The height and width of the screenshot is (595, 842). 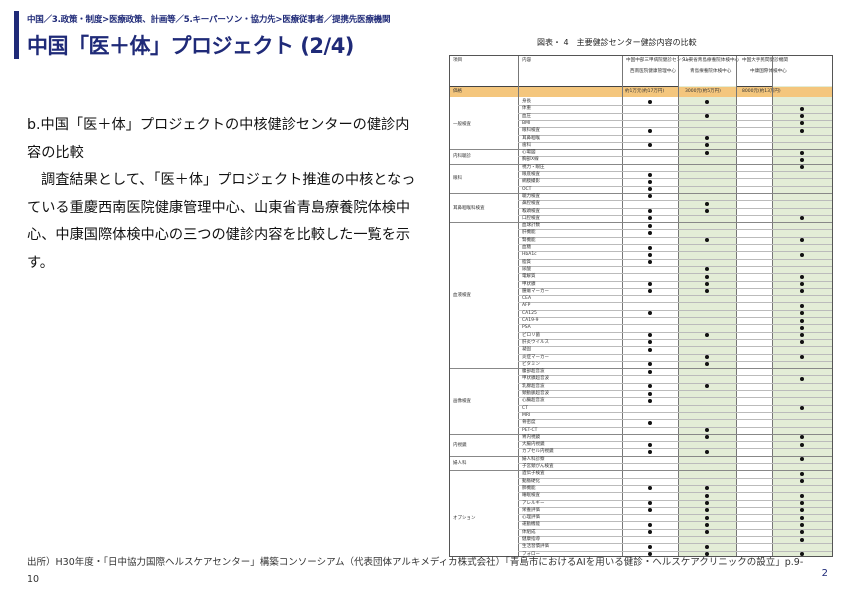 What do you see at coordinates (533, 459) in the screenshot?
I see `row-label: 婦人科診察` at bounding box center [533, 459].